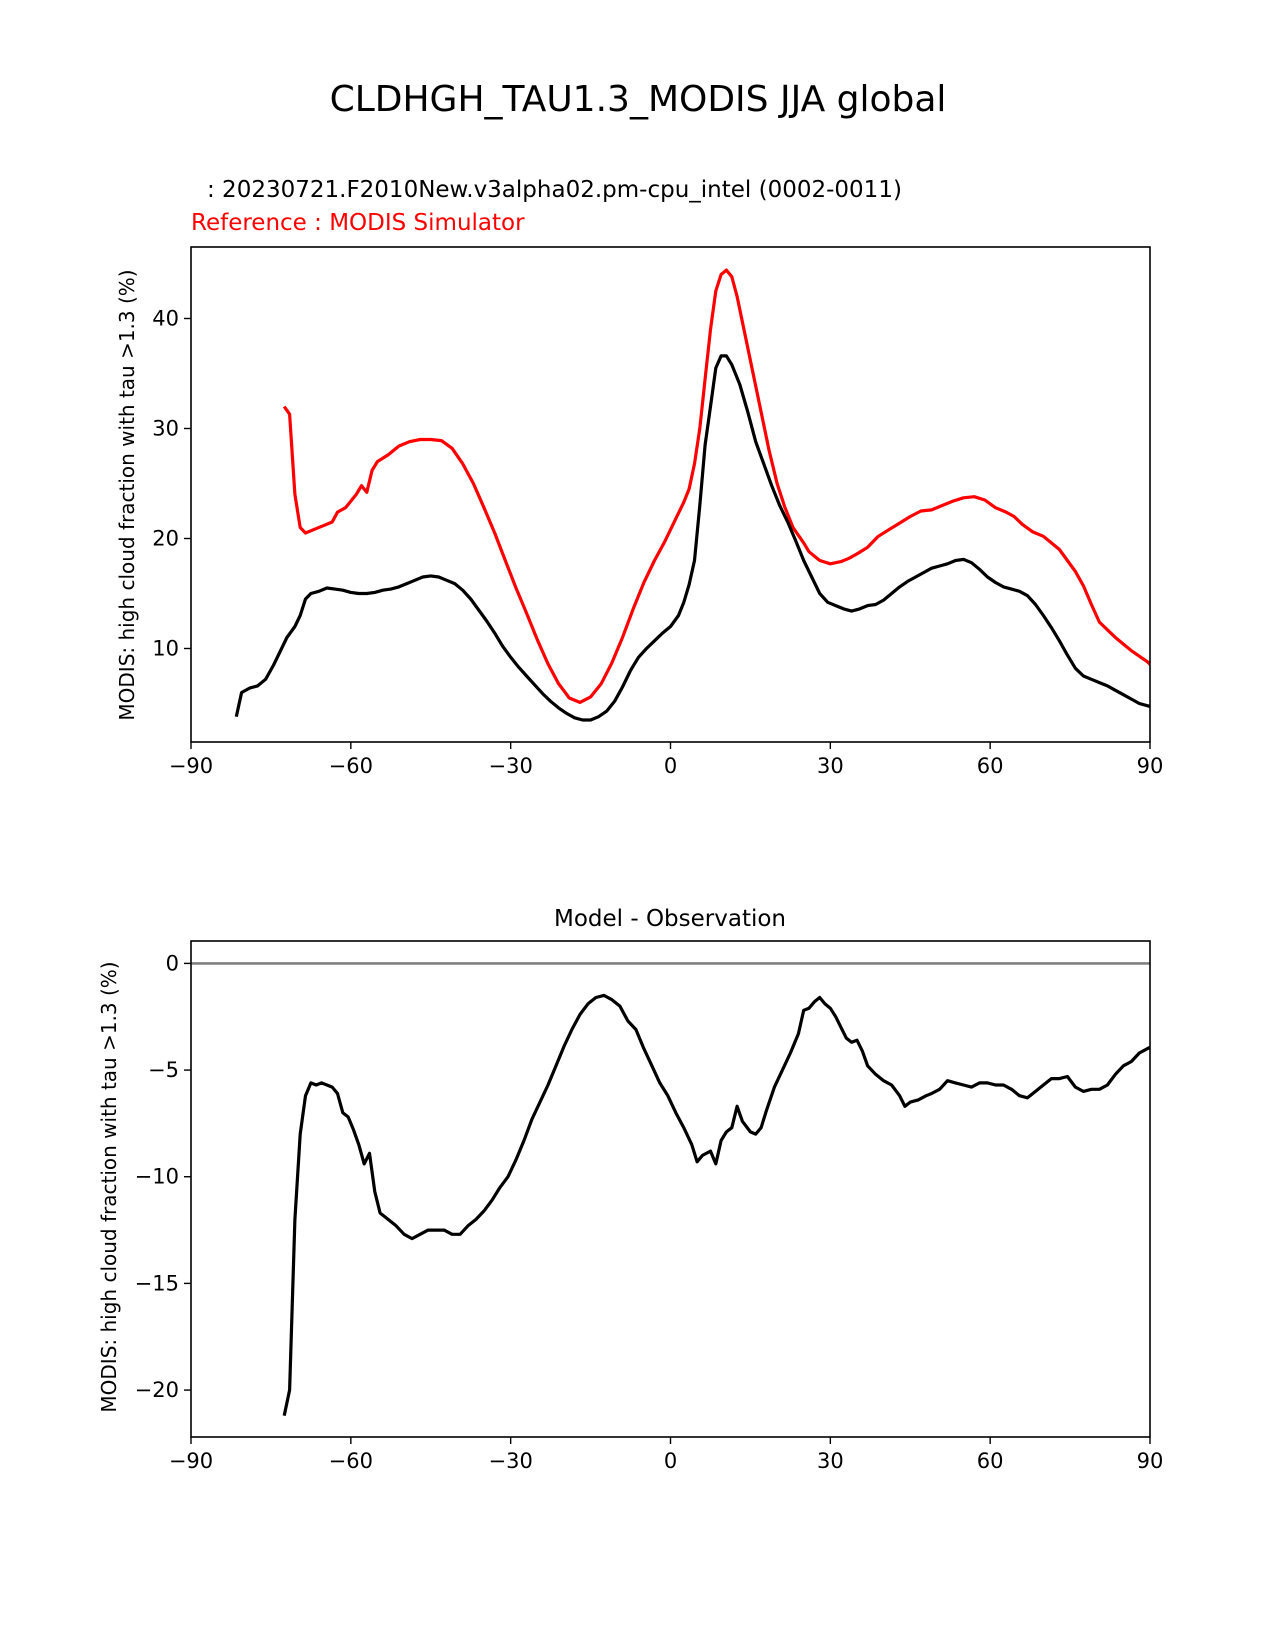 This screenshot has width=1275, height=1650. I want to click on figure-suptitle: CLDHGH_TAU1.3_MODIS JJA global, so click(638, 99).